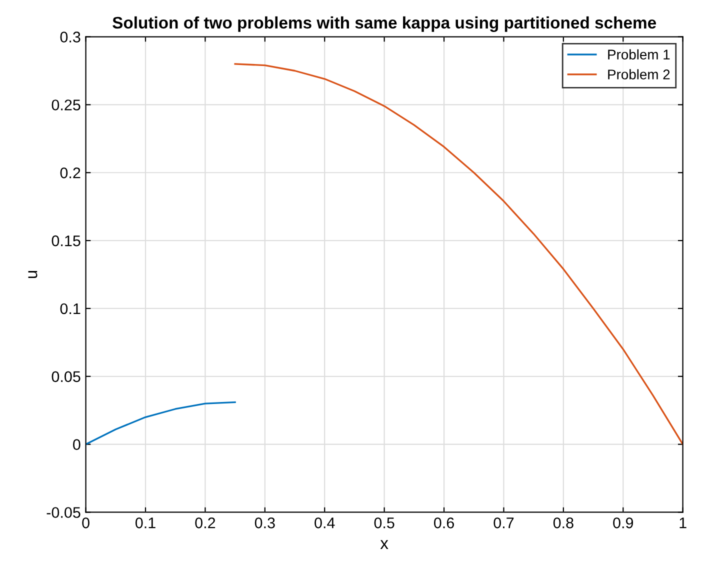  What do you see at coordinates (70, 37) in the screenshot?
I see `y-tick-label: 0.3` at bounding box center [70, 37].